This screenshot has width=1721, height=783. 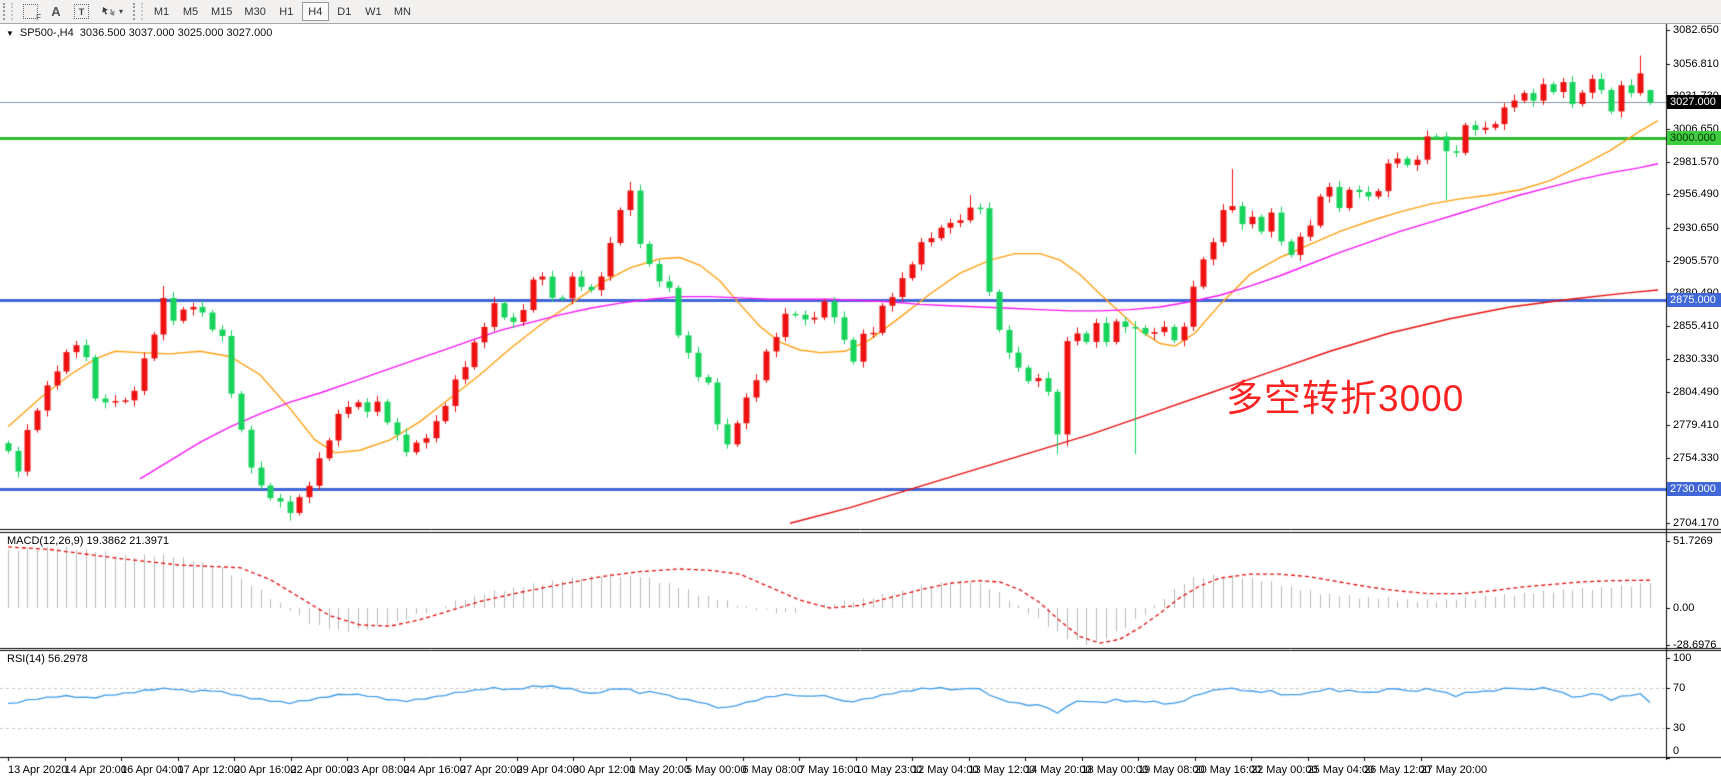 I want to click on price-tick-label: 2905.570, so click(x=1696, y=260).